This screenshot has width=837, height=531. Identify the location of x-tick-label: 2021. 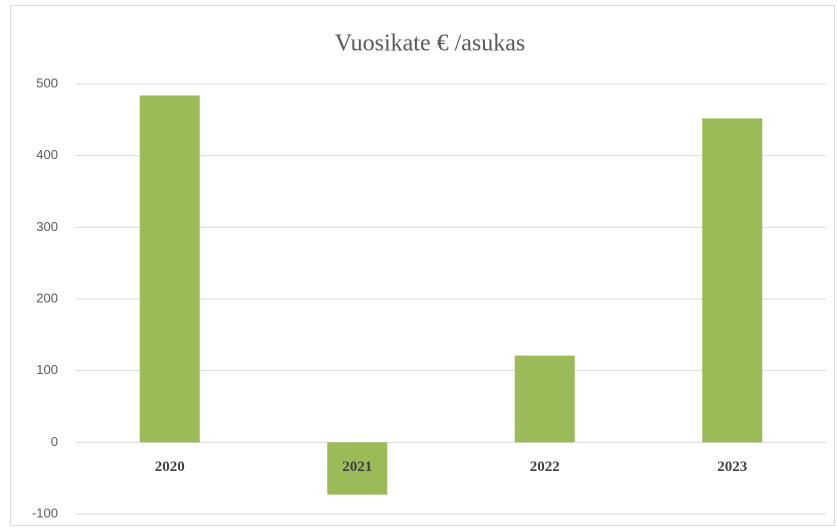
(357, 467).